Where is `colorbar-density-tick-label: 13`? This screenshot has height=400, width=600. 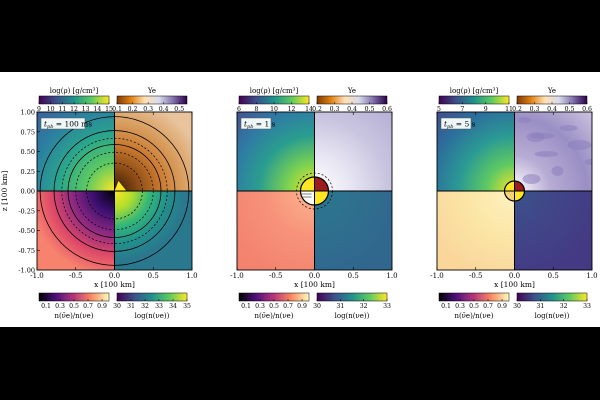 colorbar-density-tick-label: 13 is located at coordinates (86, 109).